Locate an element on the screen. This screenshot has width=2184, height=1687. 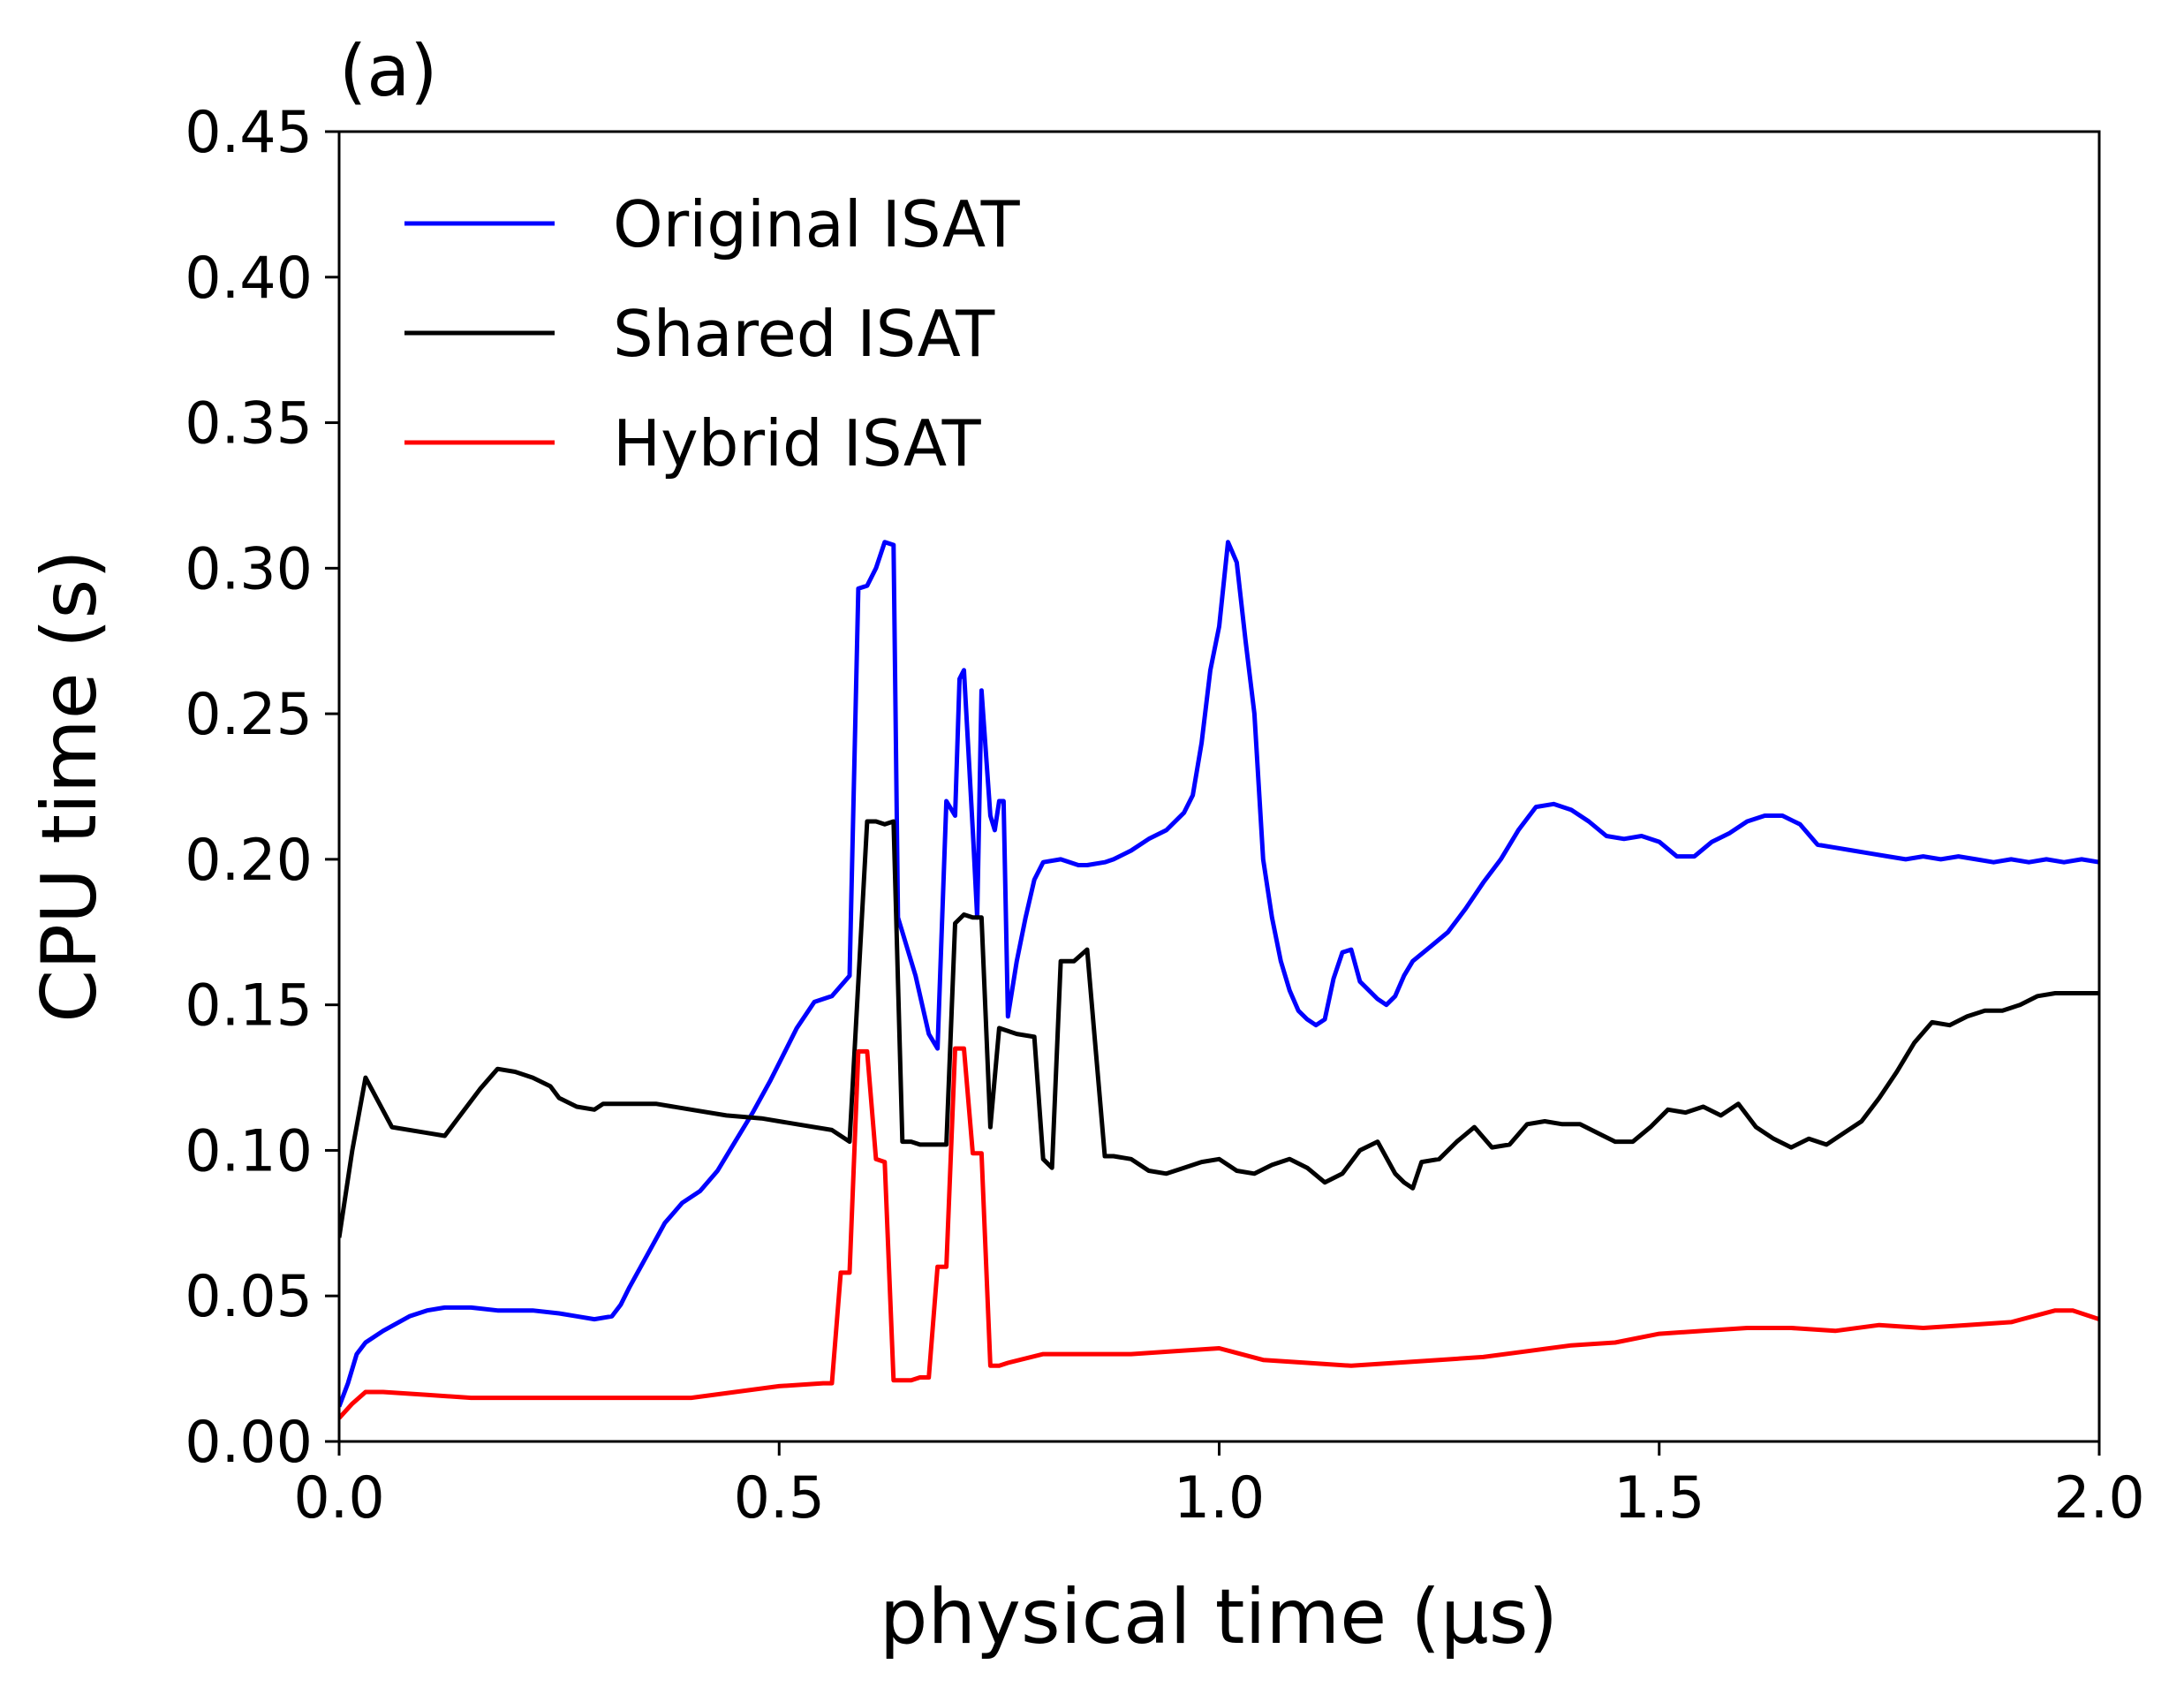
y-tick-label: 0.10 is located at coordinates (249, 1151).